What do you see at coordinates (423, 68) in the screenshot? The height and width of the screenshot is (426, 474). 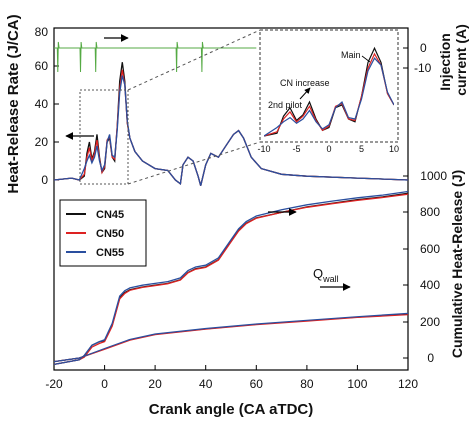 I see `right-top-tick-label: -10` at bounding box center [423, 68].